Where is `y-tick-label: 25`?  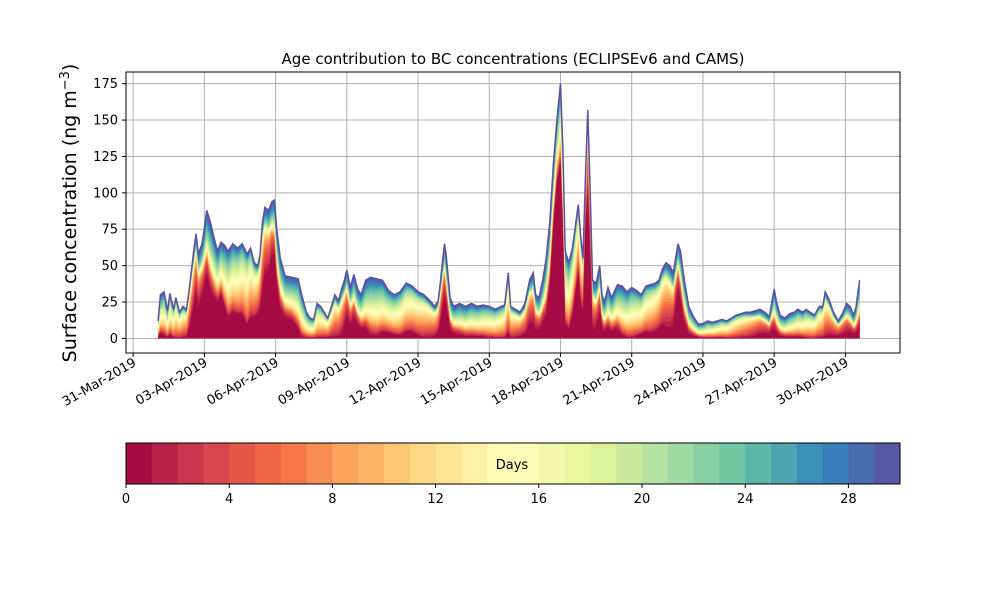
y-tick-label: 25 is located at coordinates (109, 303).